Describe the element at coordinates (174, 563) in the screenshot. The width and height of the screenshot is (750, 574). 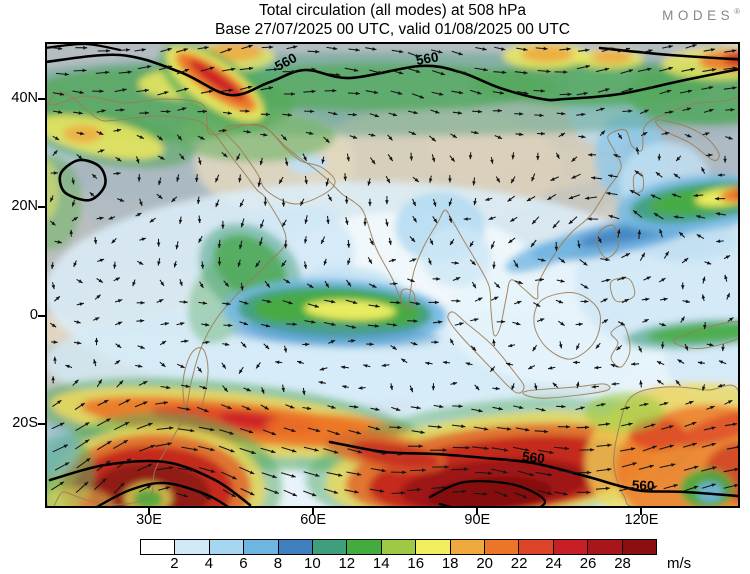
I see `colorbar-tick-label: 2` at that location.